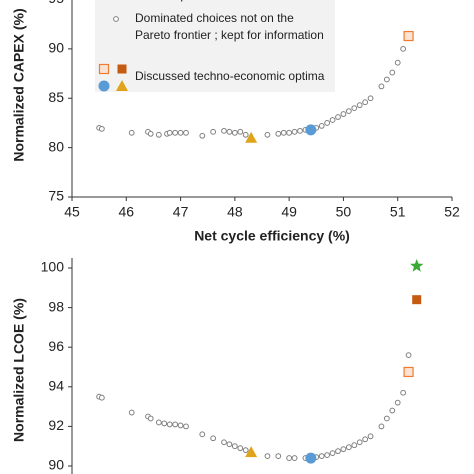 This screenshot has height=474, width=474. What do you see at coordinates (398, 212) in the screenshot?
I see `x-tick-label: 51` at bounding box center [398, 212].